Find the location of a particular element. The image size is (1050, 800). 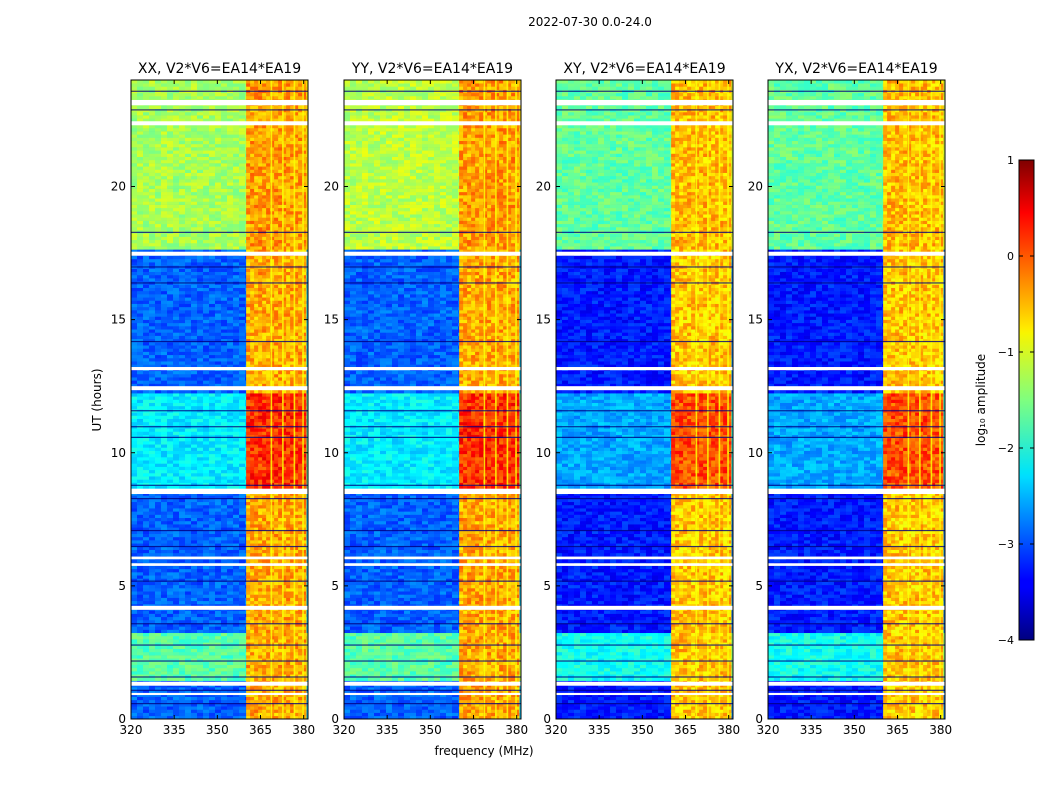

colorbar-tick-label: −4 is located at coordinates (1006, 640).